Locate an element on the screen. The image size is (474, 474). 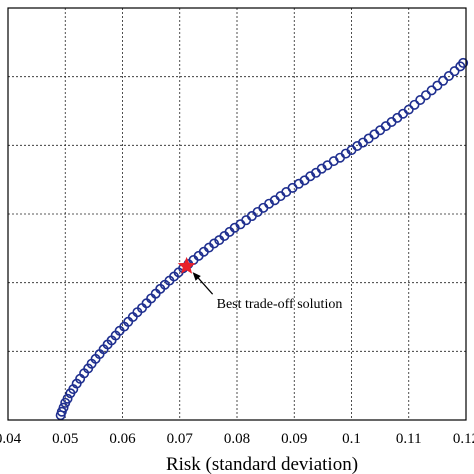
best-solution-group is located at coordinates (186, 265).